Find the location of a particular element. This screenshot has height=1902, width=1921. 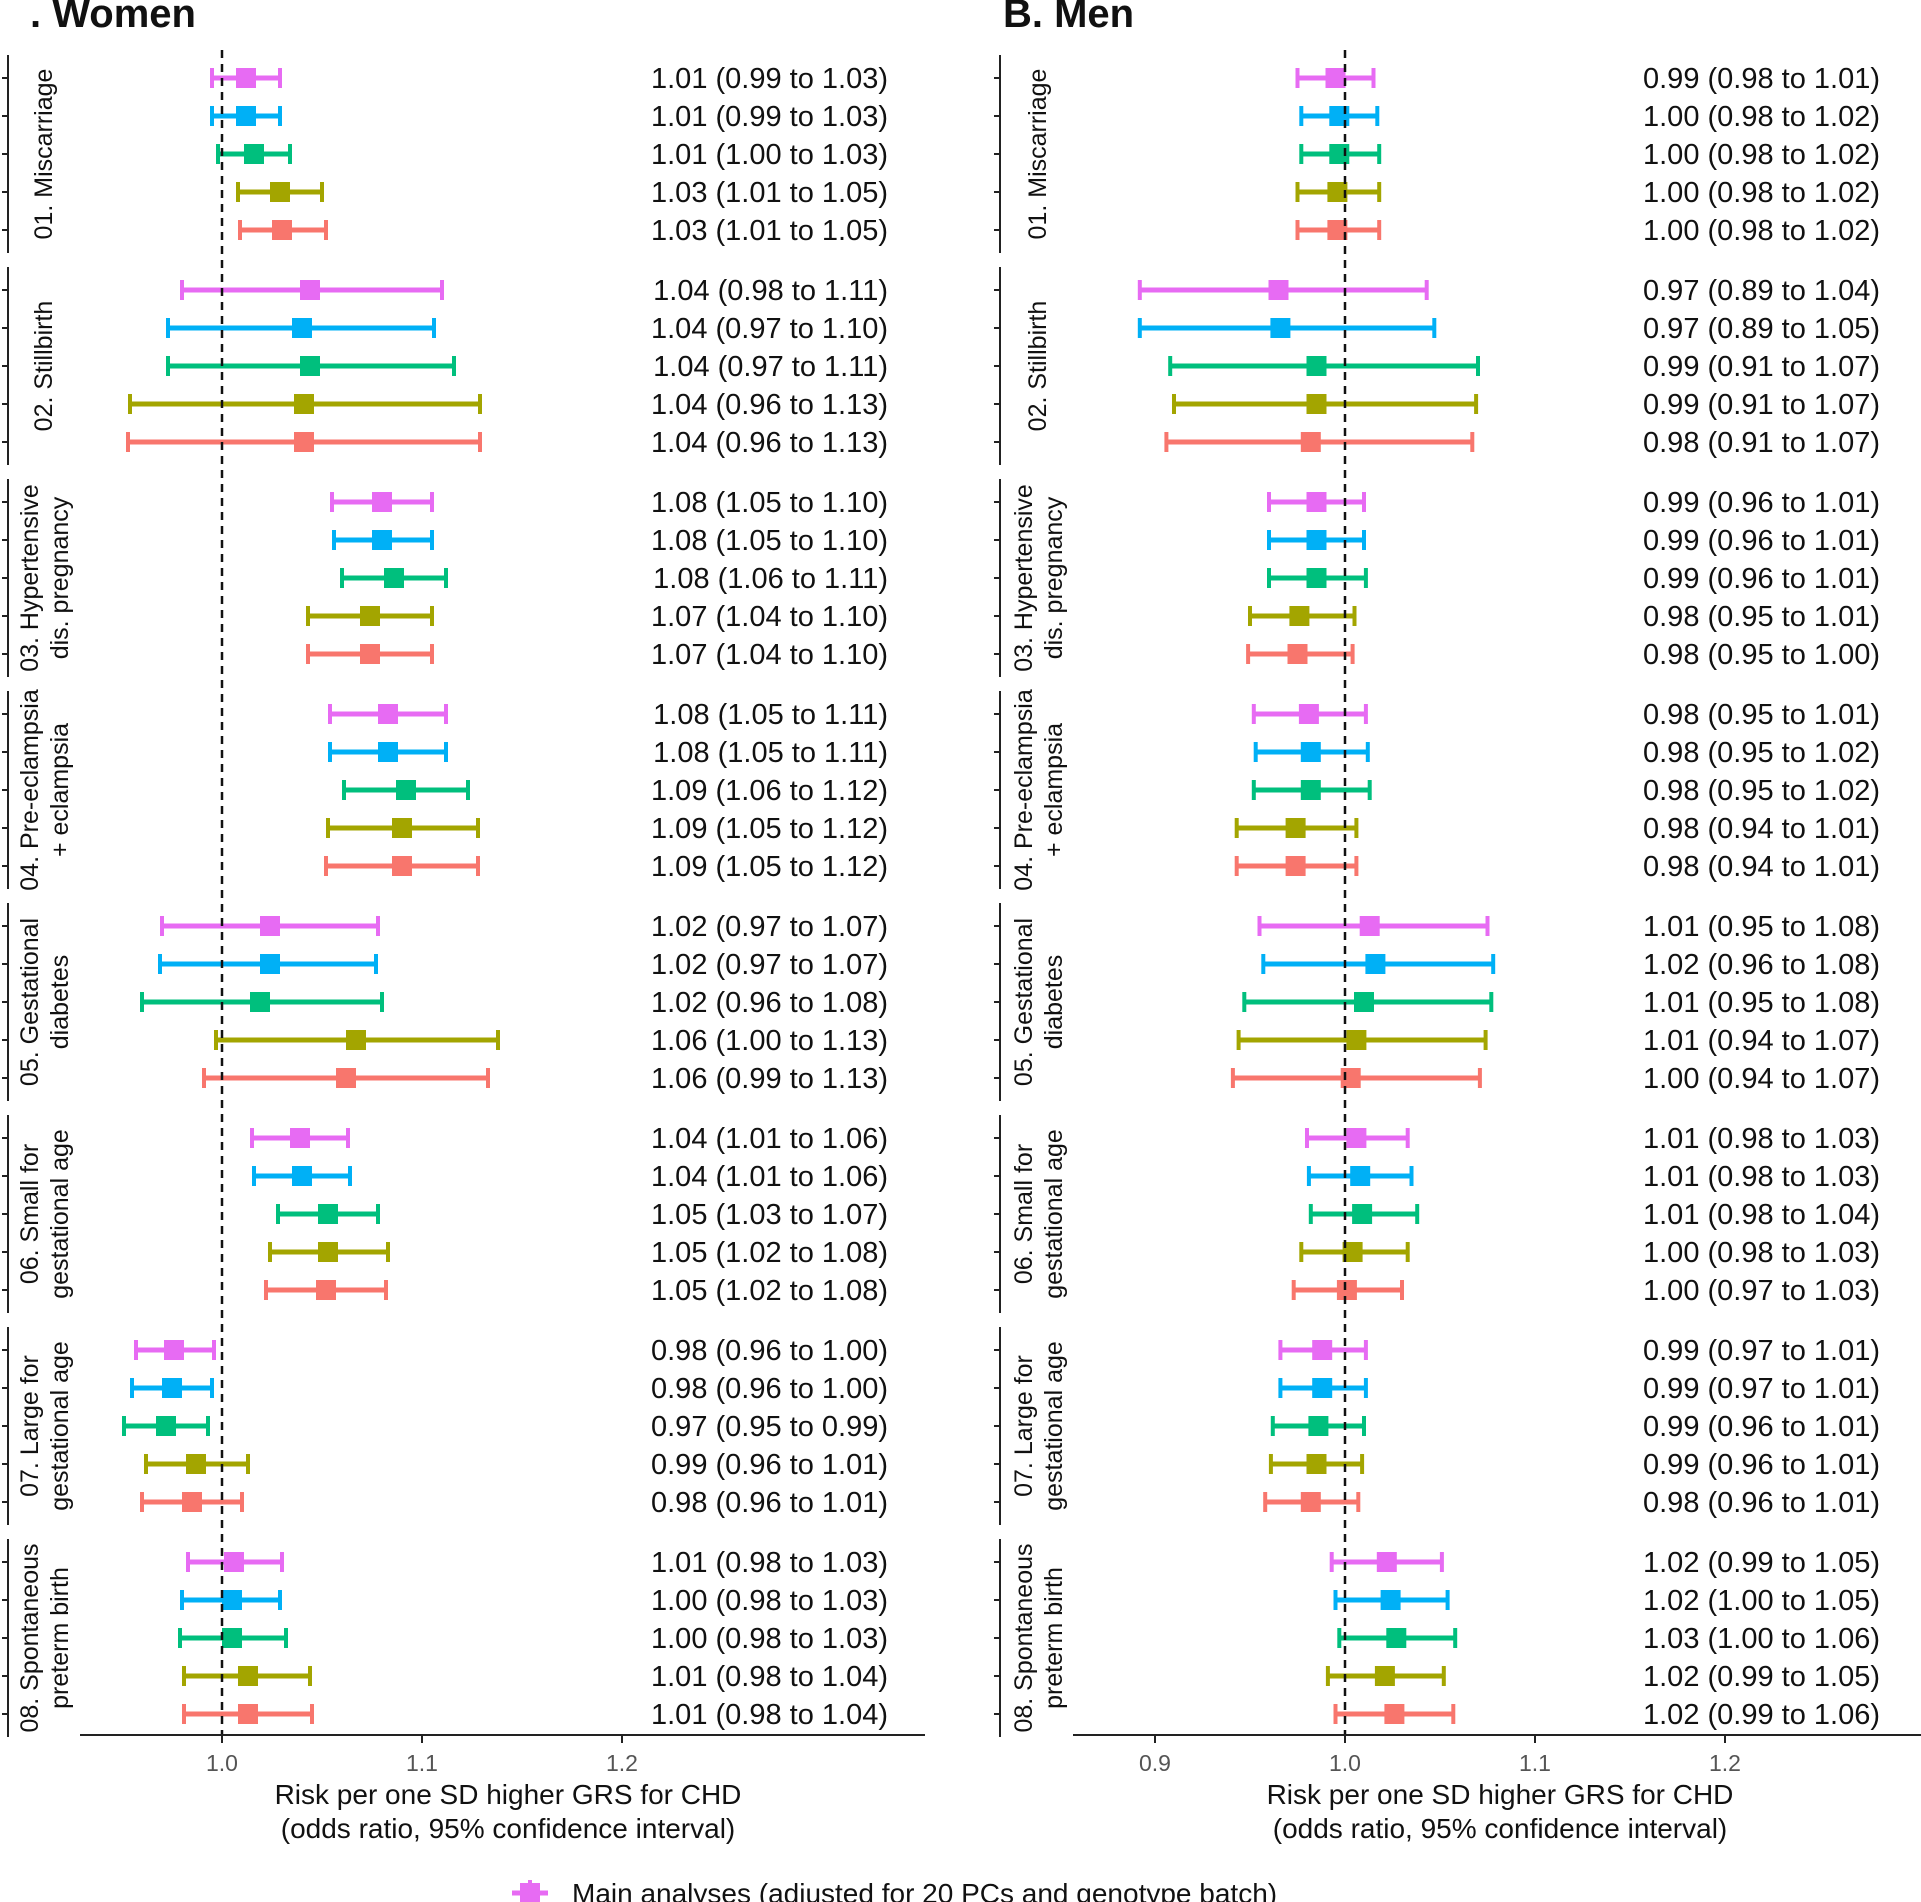

ci-text: 0.98 (0.96 to 1.01) is located at coordinates (769, 1503).